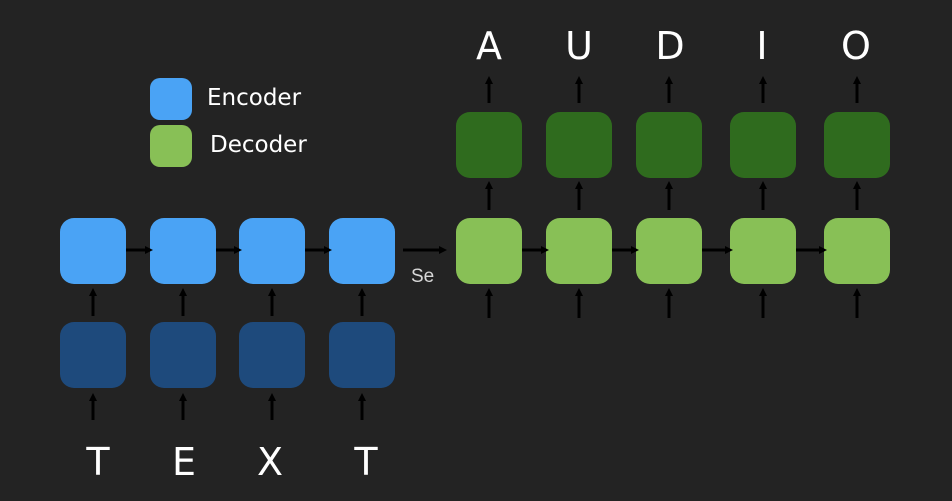  I want to click on legend-decoder-swatch, so click(171, 146).